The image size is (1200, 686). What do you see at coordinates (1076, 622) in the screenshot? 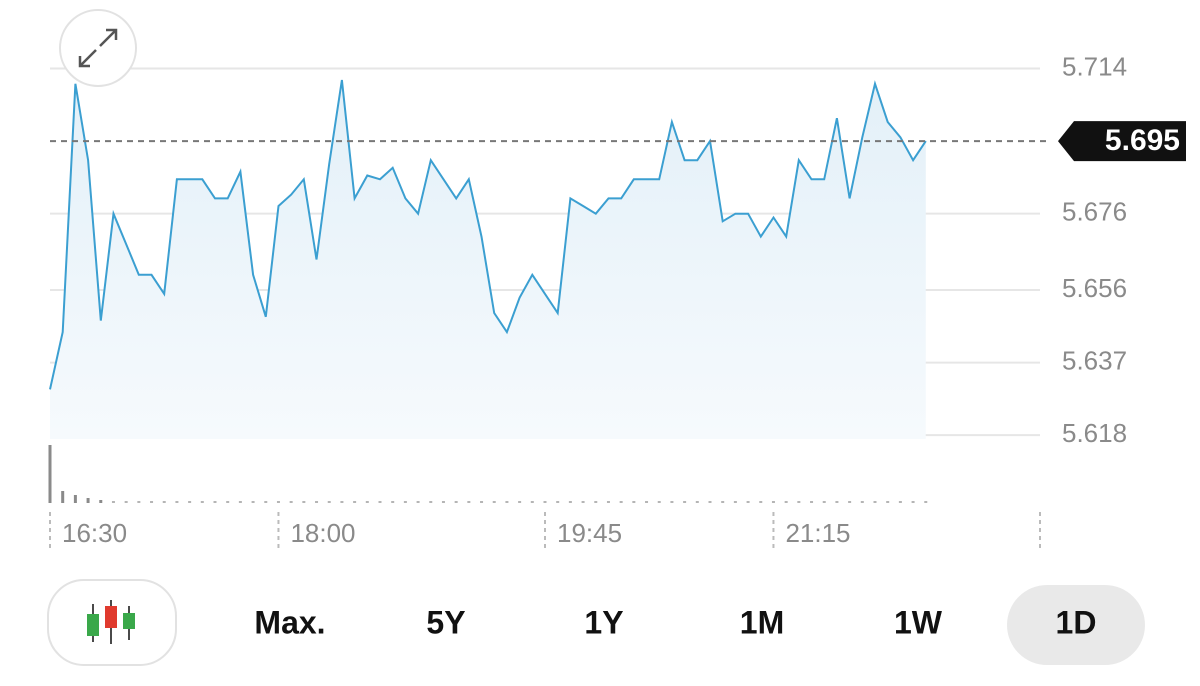
I see `range-button-label: 1D` at bounding box center [1076, 622].